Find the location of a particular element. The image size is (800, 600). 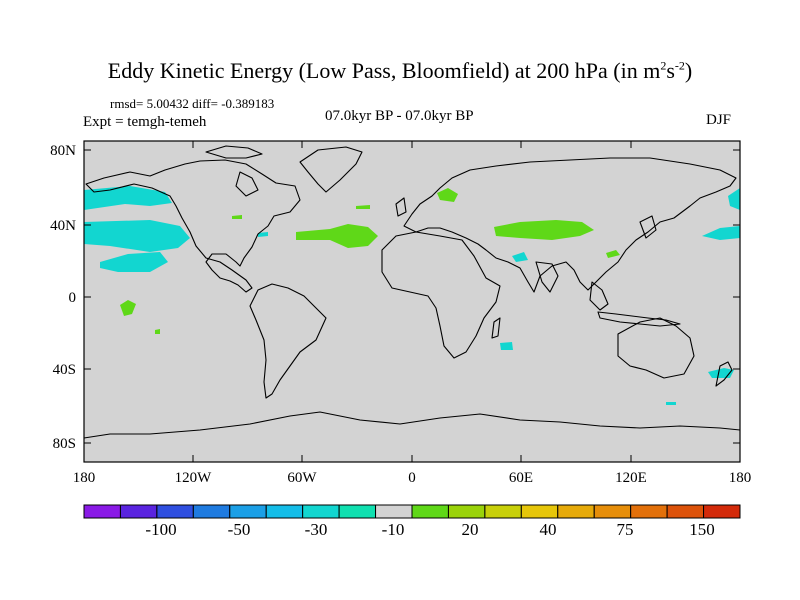

coast-madagascar is located at coordinates (496, 328).